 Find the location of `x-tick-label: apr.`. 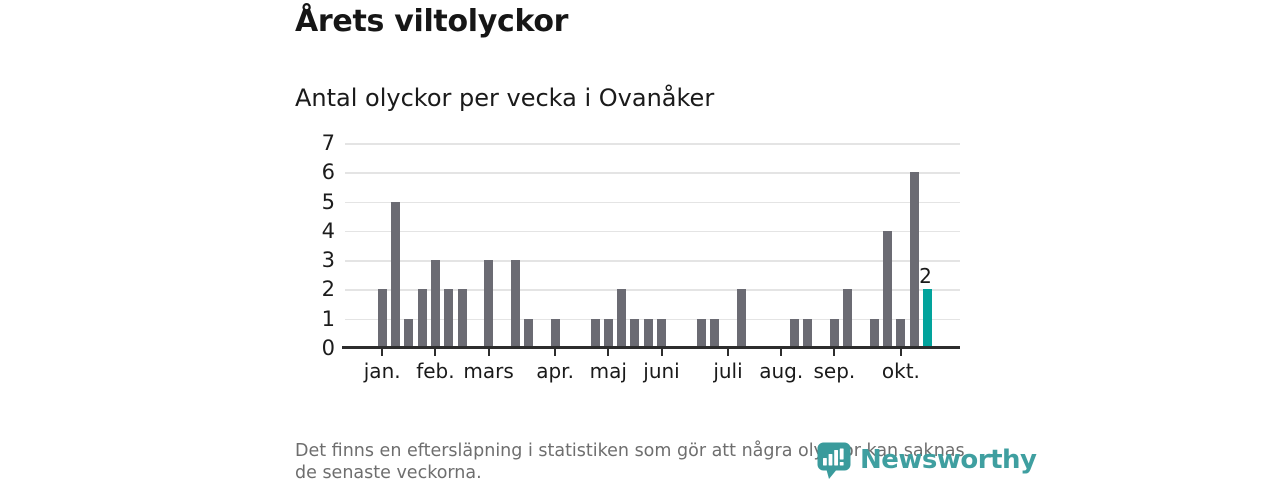

x-tick-label: apr. is located at coordinates (555, 371).